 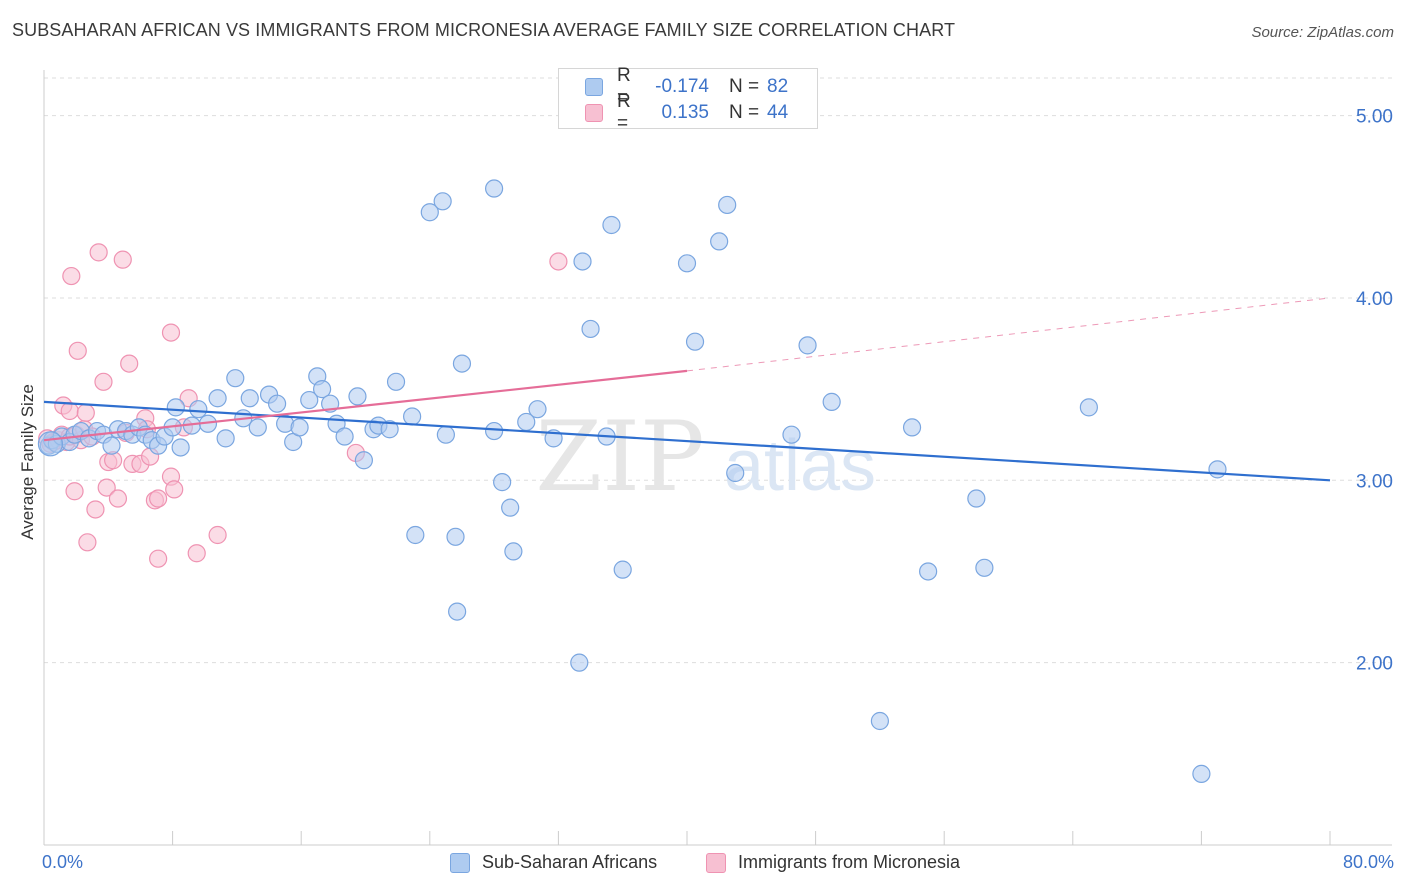 What do you see at coordinates (1374, 117) in the screenshot?
I see `y-tick-label: 5.00` at bounding box center [1374, 117].